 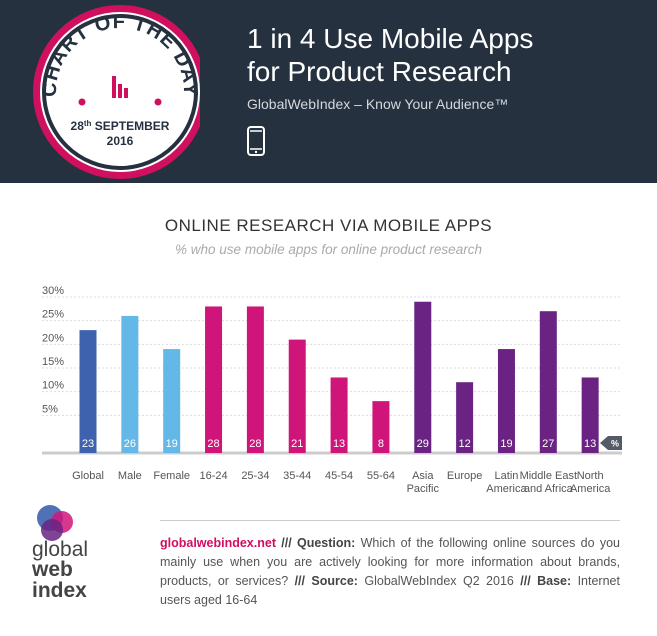 What do you see at coordinates (549, 489) in the screenshot?
I see `x-tick-label: and Africa` at bounding box center [549, 489].